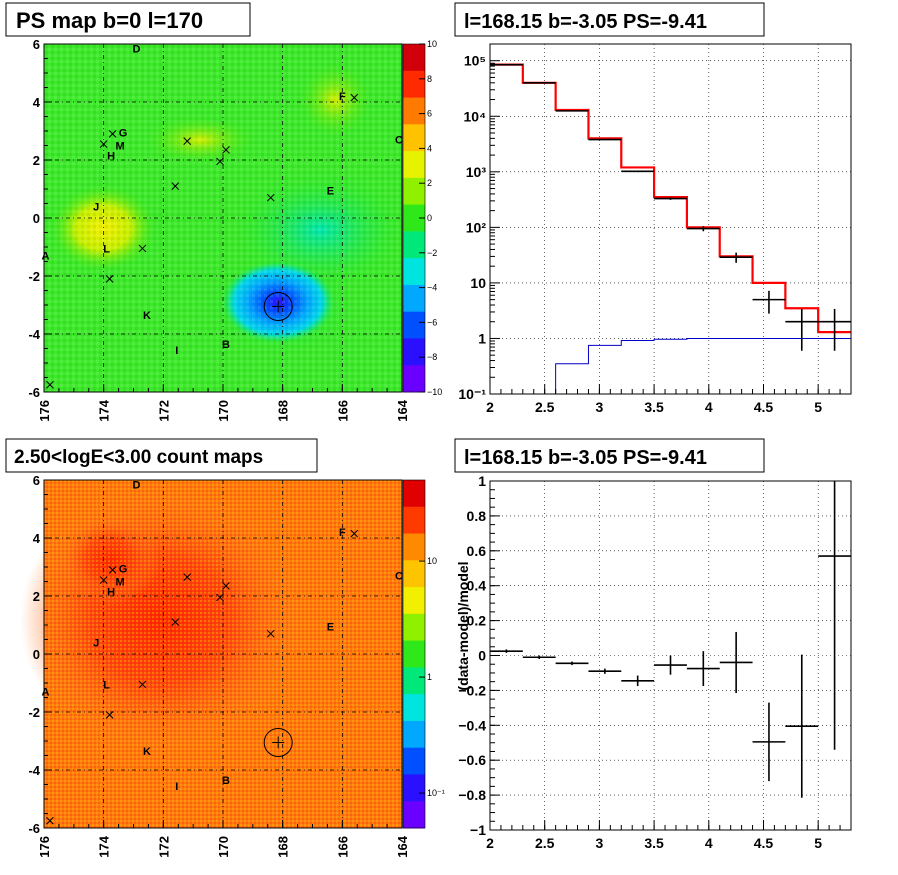 This screenshot has height=875, width=898. Describe the element at coordinates (429, 677) in the screenshot. I see `colorbar-label: 1` at that location.